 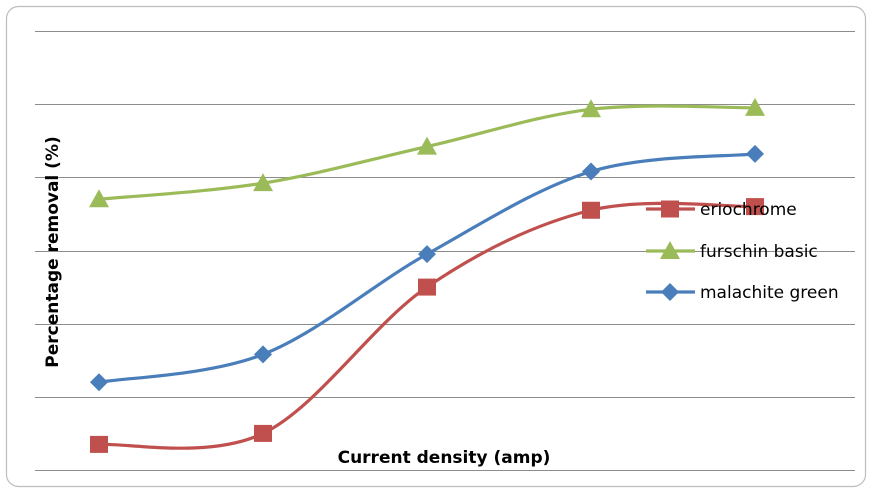 What do you see at coordinates (444, 458) in the screenshot?
I see `x-axis-label: Current density (amp)` at bounding box center [444, 458].